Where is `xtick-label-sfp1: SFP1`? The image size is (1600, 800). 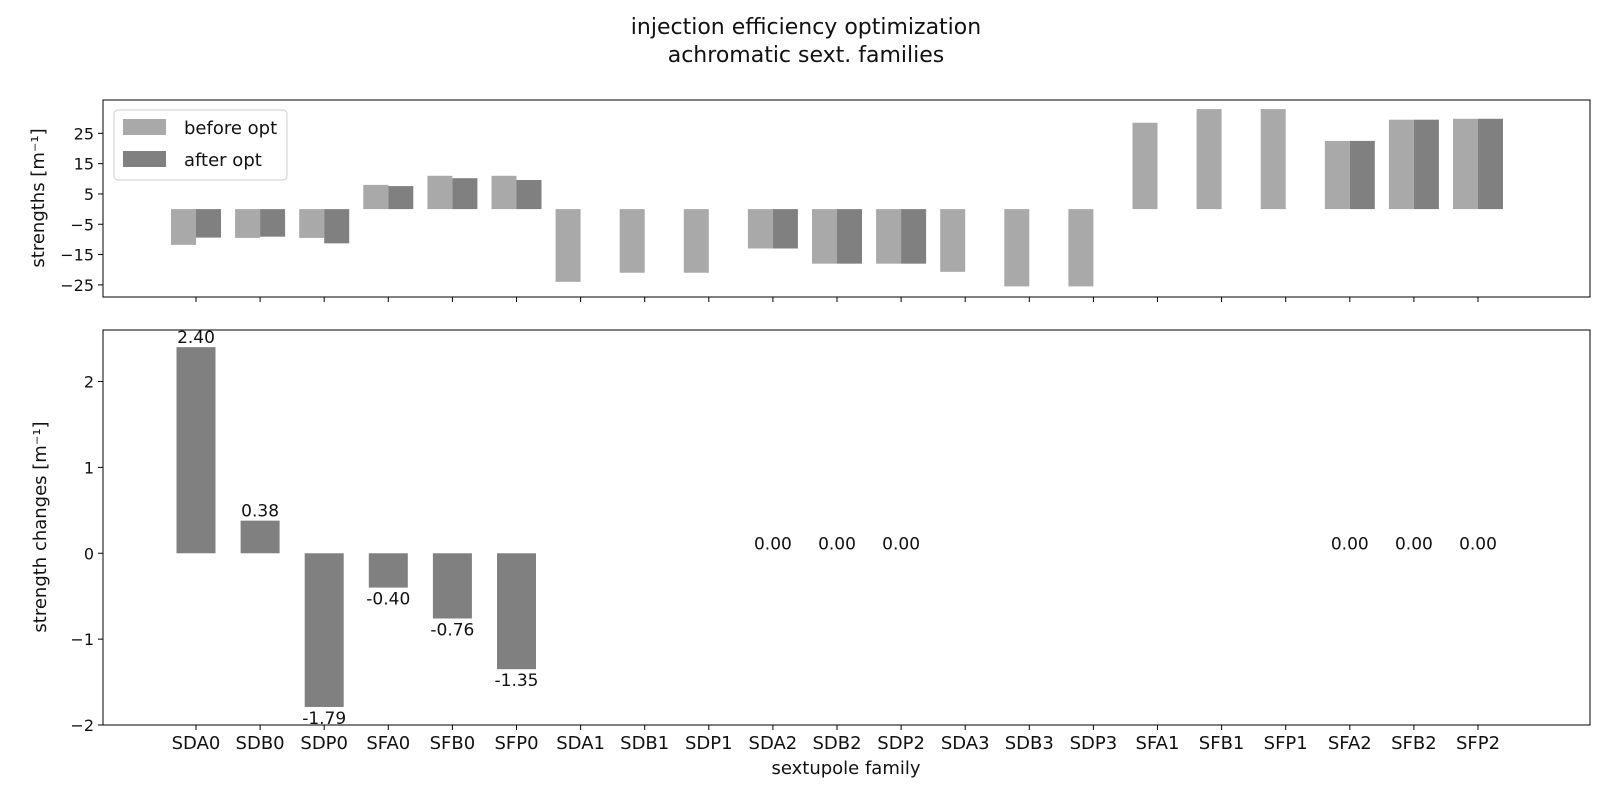 xtick-label-sfp1: SFP1 is located at coordinates (1286, 743).